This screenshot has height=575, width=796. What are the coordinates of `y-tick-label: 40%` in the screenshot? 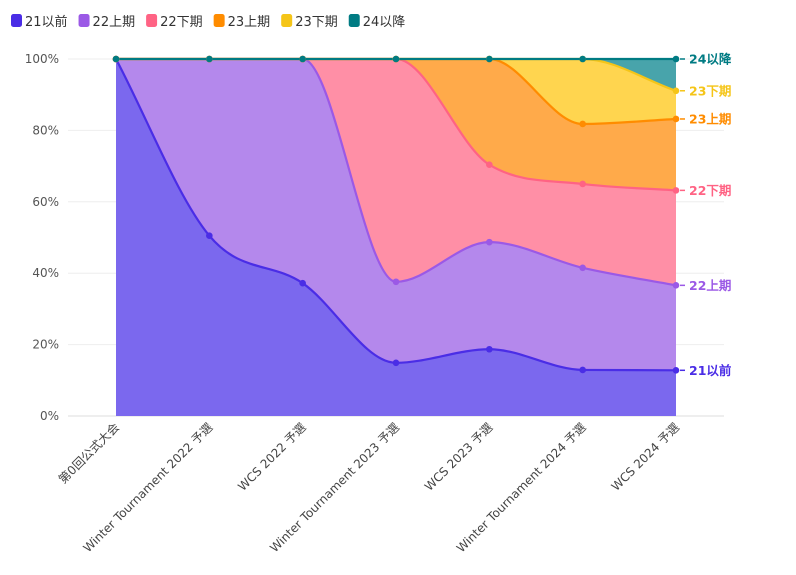 It's located at (45, 273).